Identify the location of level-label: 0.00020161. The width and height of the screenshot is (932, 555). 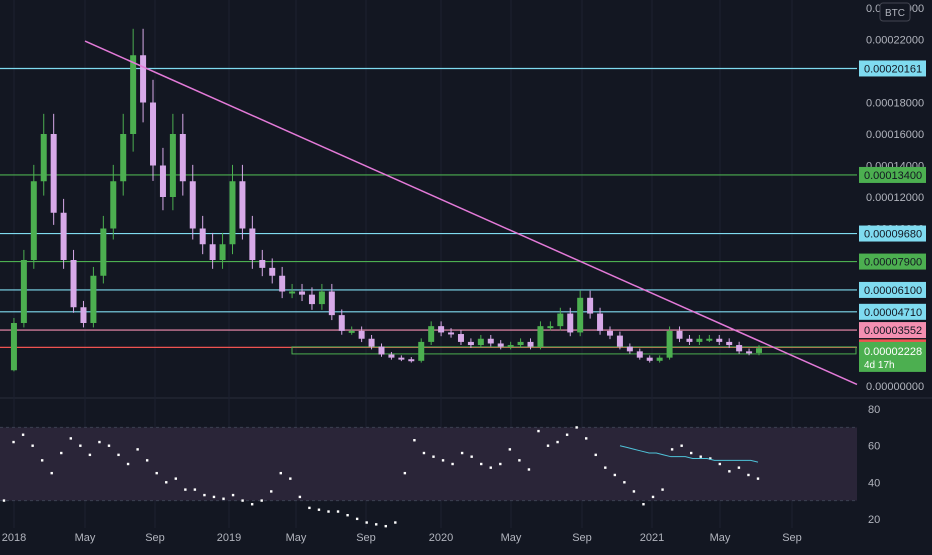
(893, 69).